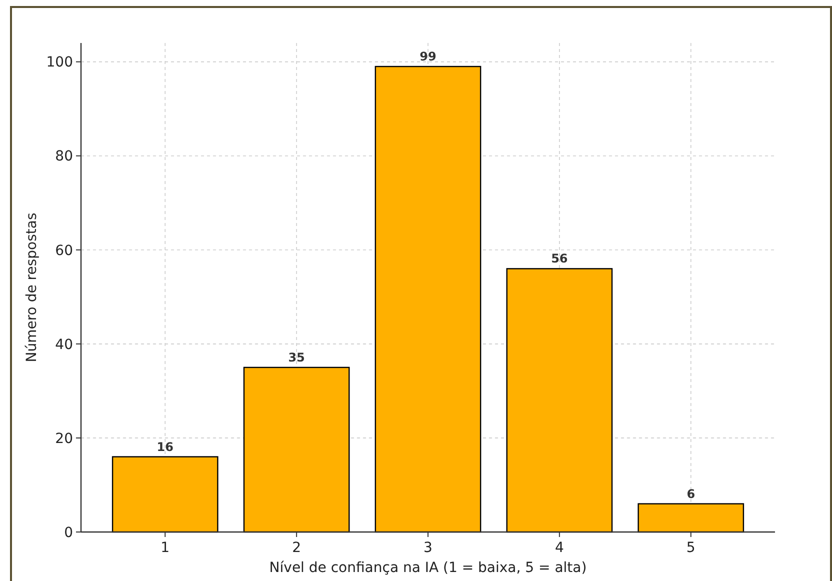 This screenshot has width=832, height=581. What do you see at coordinates (165, 447) in the screenshot?
I see `data-label: 16` at bounding box center [165, 447].